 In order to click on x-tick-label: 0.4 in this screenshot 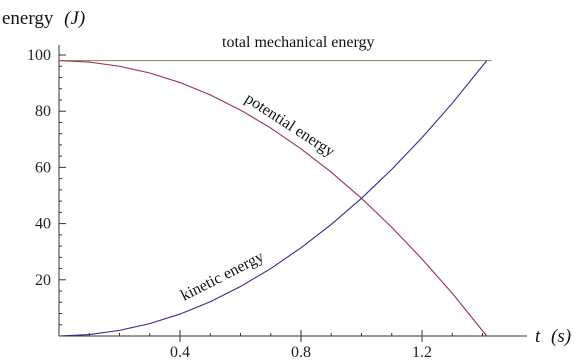, I will do `click(180, 352)`.